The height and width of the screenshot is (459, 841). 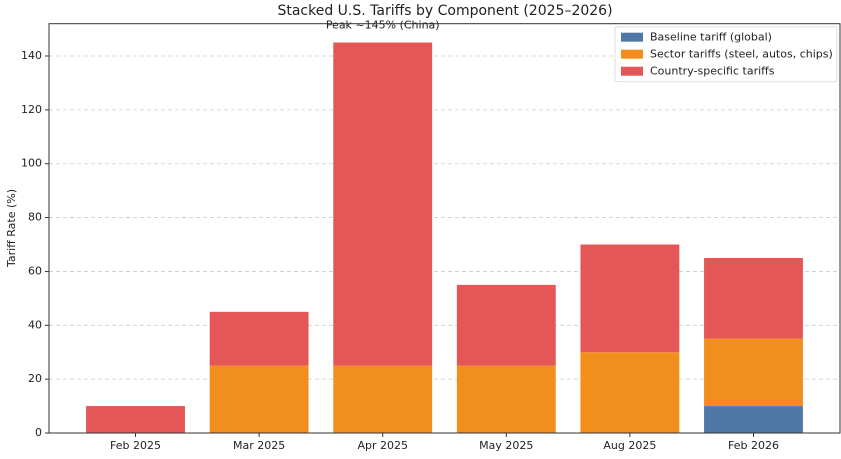 What do you see at coordinates (31, 109) in the screenshot?
I see `y-tick-label: 120` at bounding box center [31, 109].